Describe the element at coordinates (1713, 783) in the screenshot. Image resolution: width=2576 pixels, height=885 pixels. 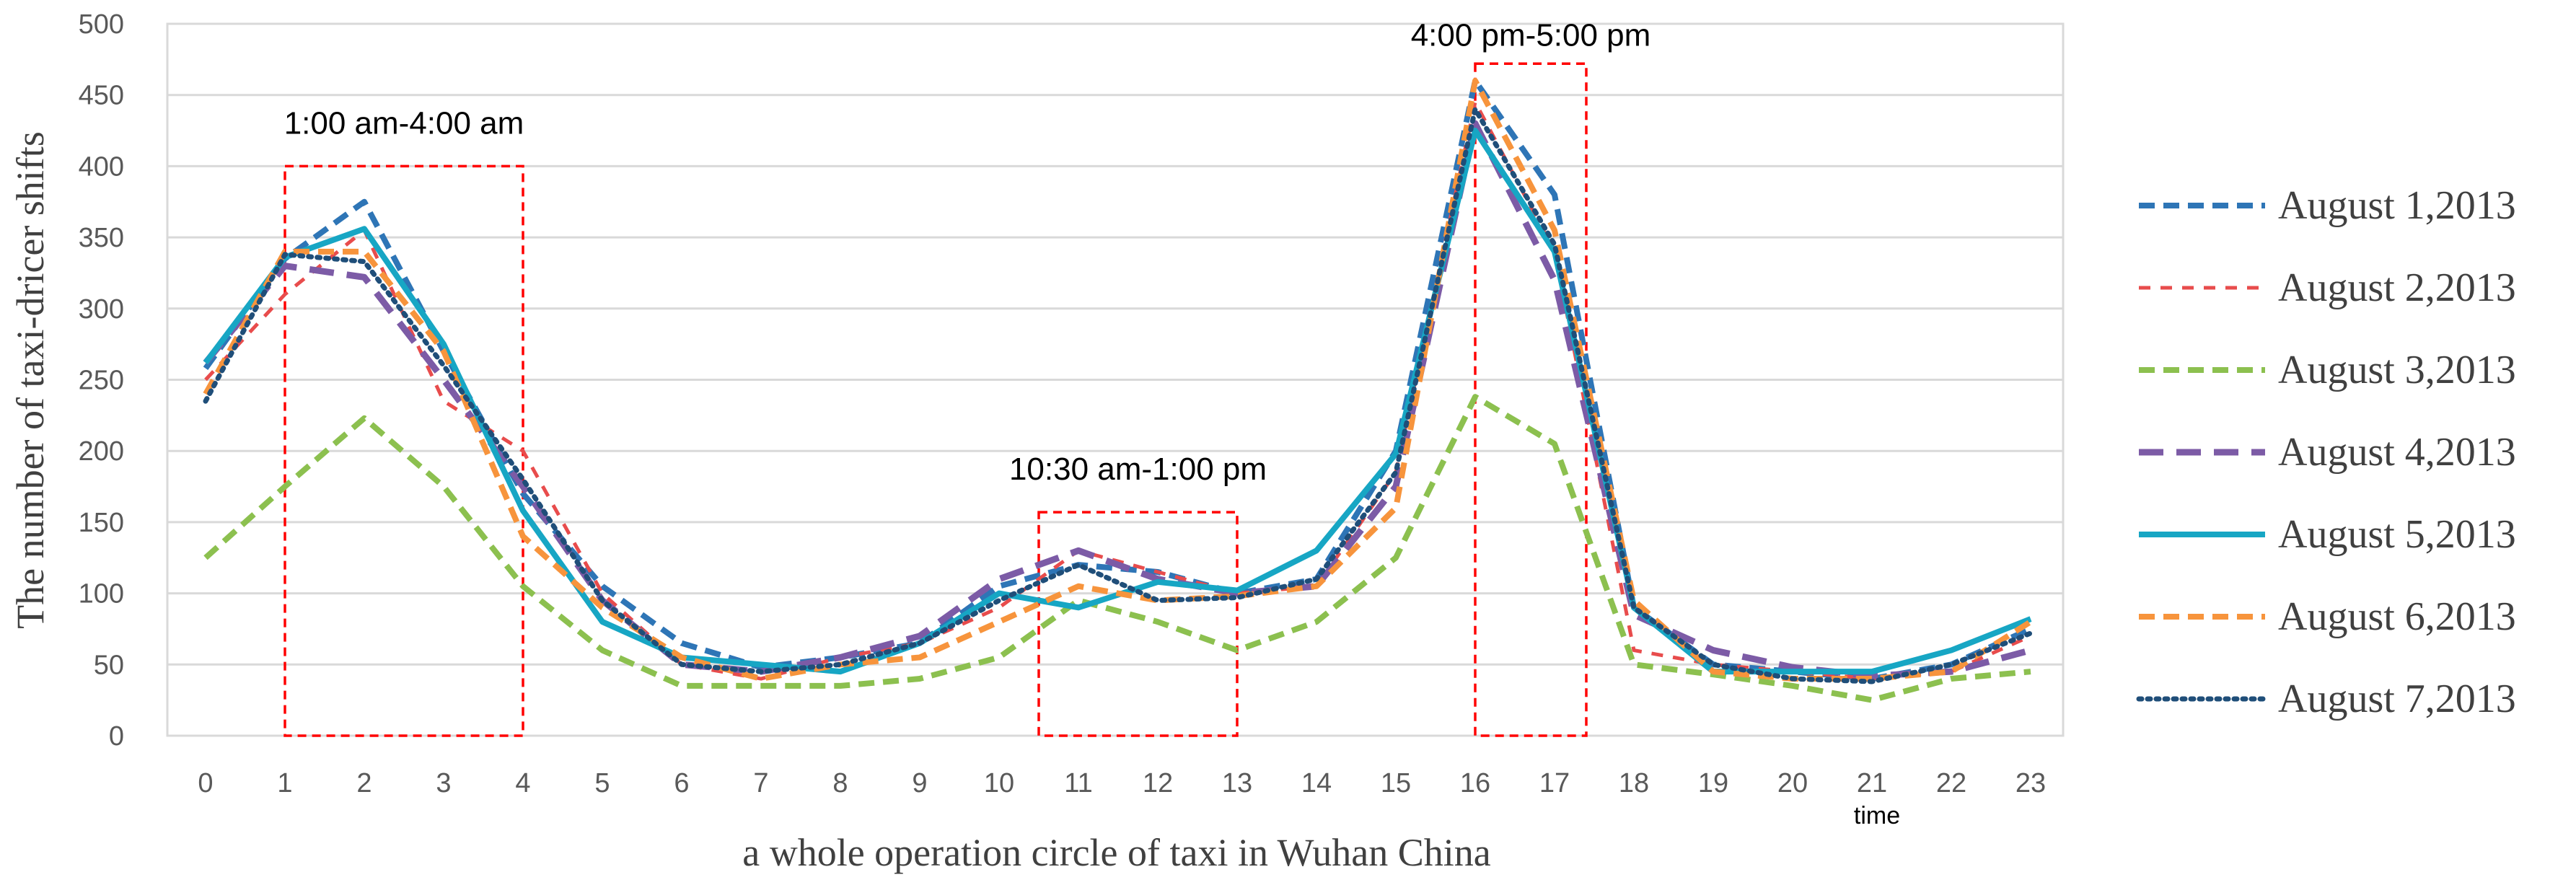
I see `x-tick-label: 19` at that location.